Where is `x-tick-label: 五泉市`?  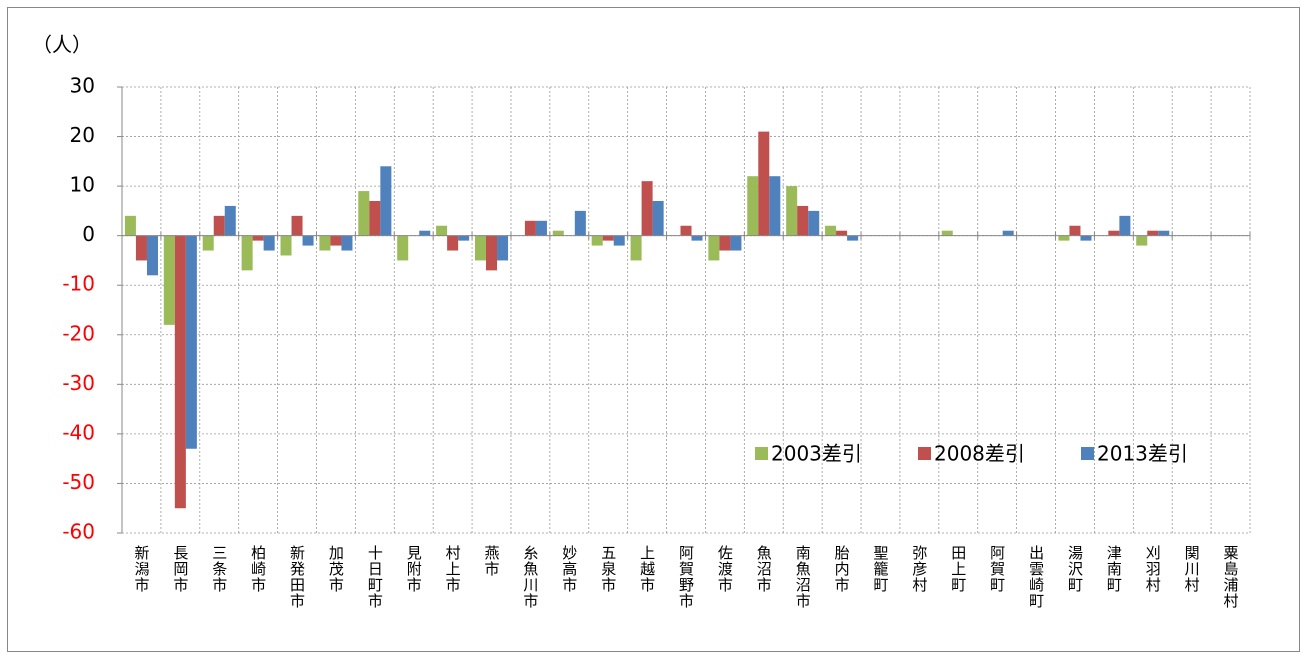 x-tick-label: 五泉市 is located at coordinates (608, 569).